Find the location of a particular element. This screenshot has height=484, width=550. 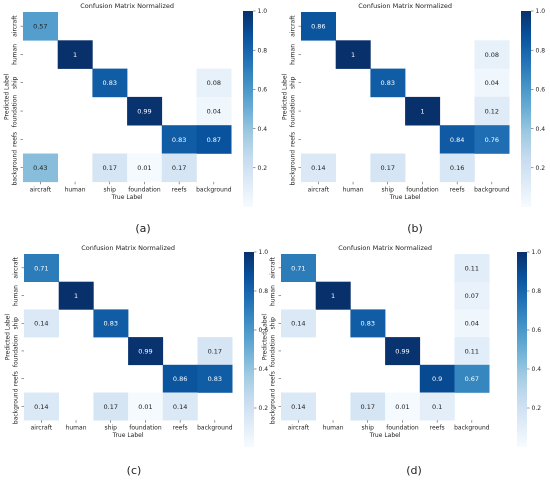

cell-value-label: 0.83 is located at coordinates (111, 324).